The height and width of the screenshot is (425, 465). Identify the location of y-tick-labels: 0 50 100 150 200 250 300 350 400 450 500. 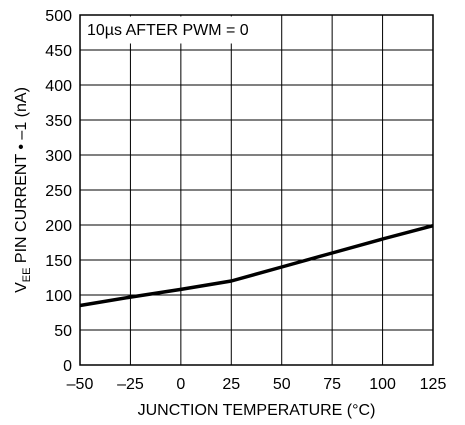
(58, 191).